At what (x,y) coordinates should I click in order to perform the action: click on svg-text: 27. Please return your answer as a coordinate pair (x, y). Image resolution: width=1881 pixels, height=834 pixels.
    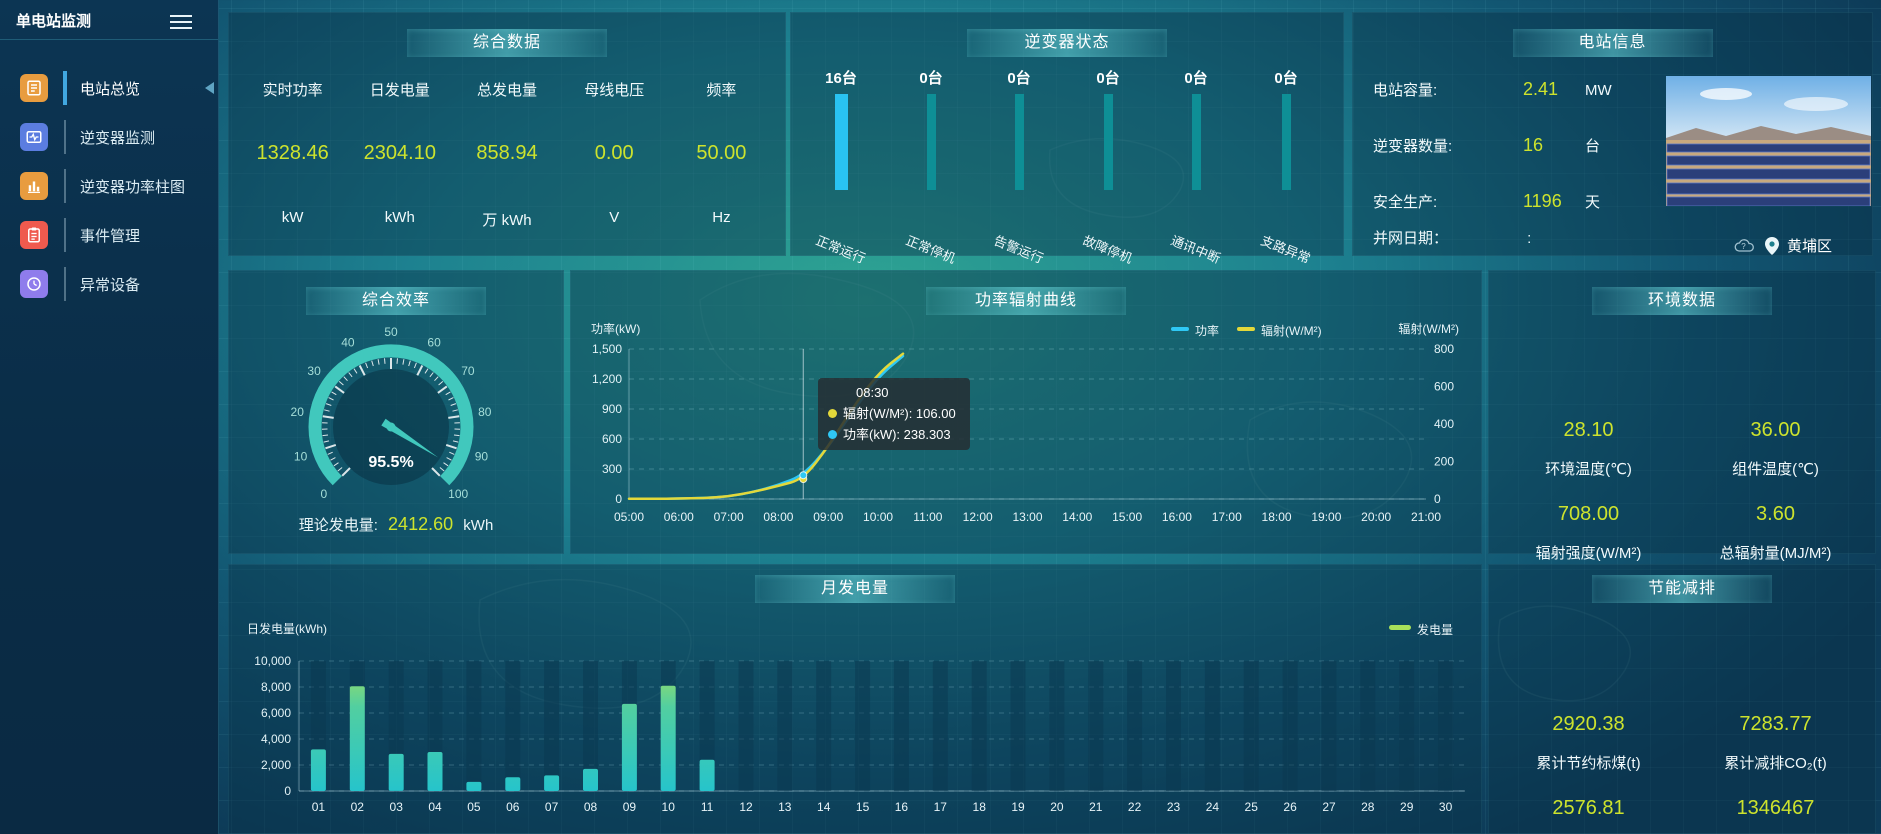
    Looking at the image, I should click on (1329, 807).